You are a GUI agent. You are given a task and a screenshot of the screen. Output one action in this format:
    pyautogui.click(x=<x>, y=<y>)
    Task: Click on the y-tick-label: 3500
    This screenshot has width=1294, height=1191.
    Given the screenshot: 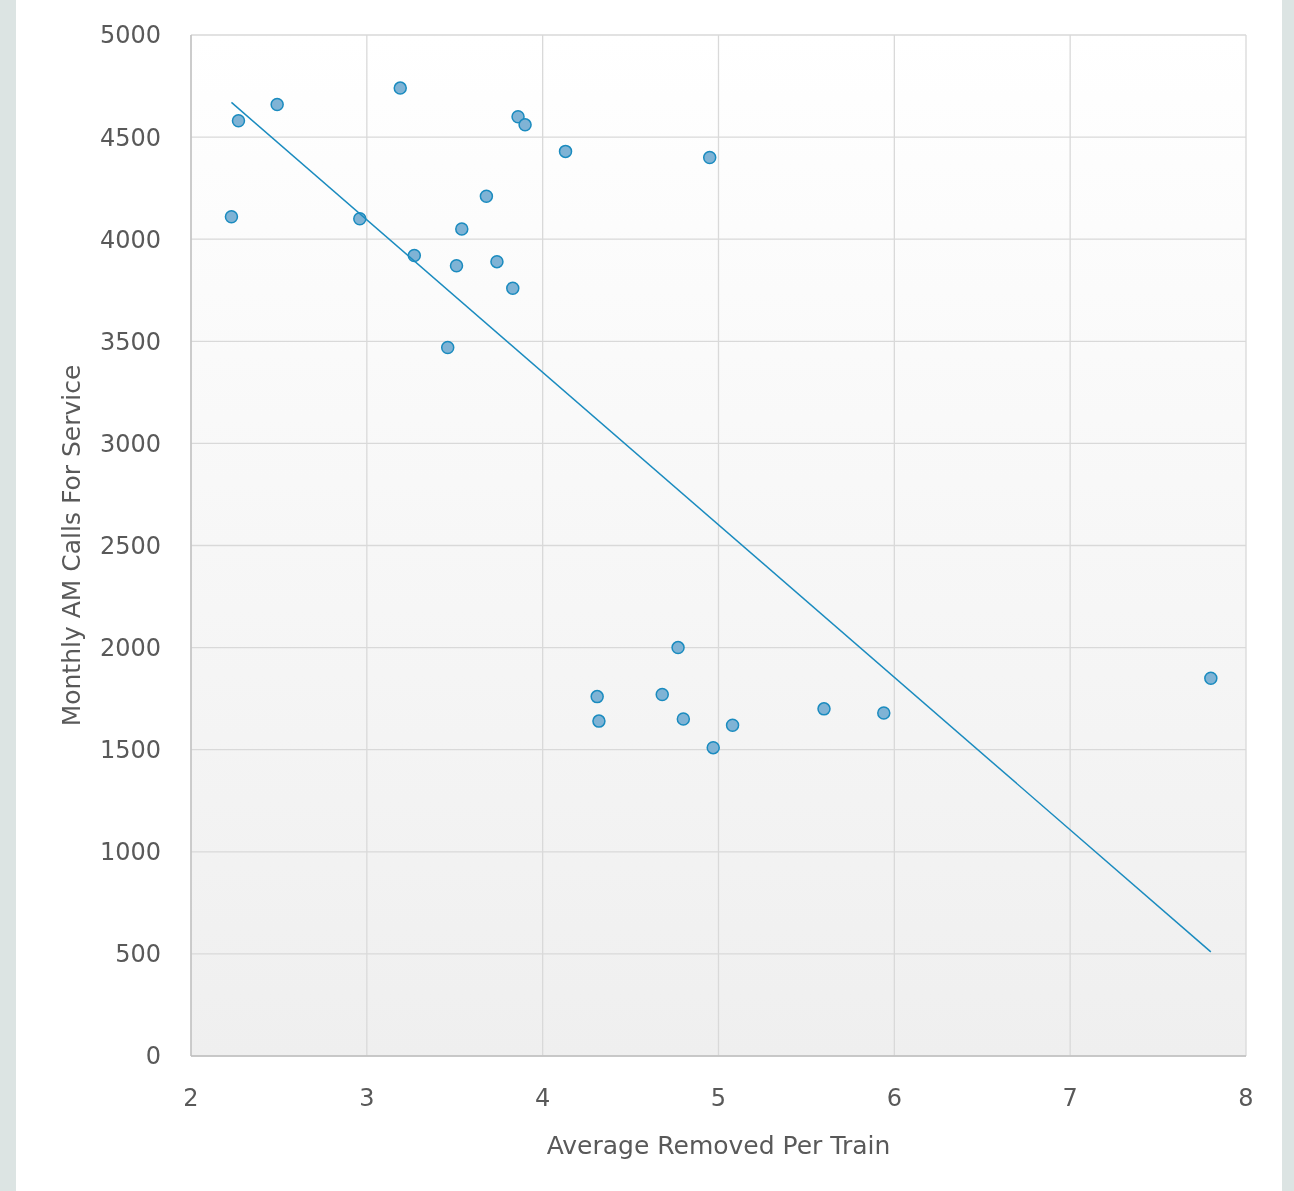 What is the action you would take?
    pyautogui.click(x=130, y=341)
    